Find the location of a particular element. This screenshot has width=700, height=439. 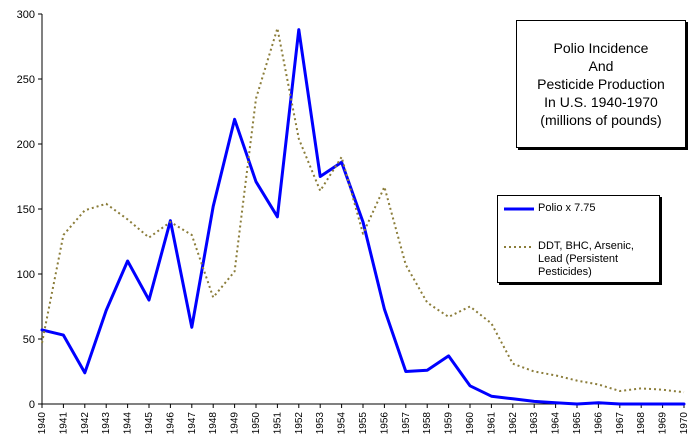

y-tick-label: 0 is located at coordinates (32, 405).